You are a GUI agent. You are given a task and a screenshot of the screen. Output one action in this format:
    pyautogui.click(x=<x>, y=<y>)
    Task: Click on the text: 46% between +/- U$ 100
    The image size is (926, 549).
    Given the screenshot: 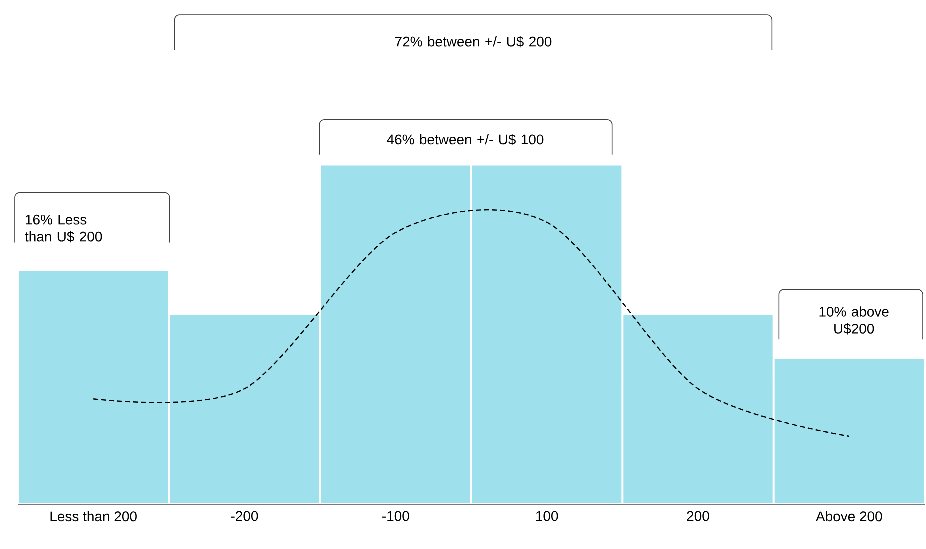 What is the action you would take?
    pyautogui.click(x=465, y=140)
    